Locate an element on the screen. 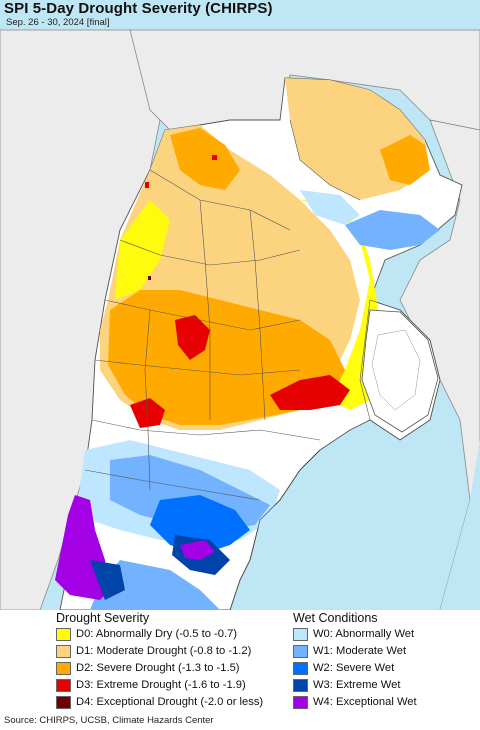 This screenshot has width=480, height=730. legend-label-w3: W3: Extreme Wet is located at coordinates (357, 685).